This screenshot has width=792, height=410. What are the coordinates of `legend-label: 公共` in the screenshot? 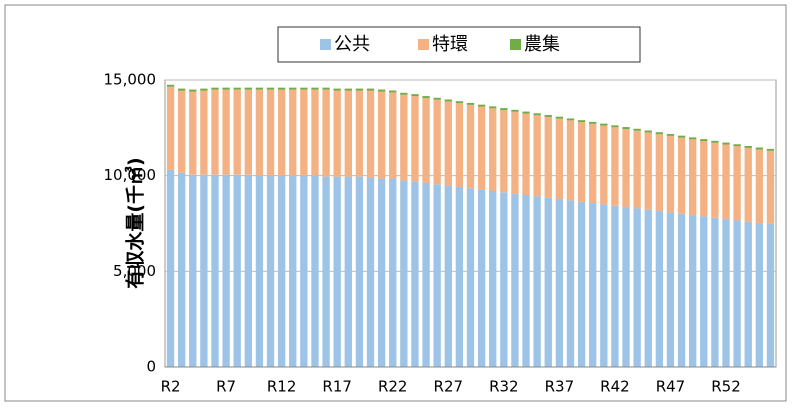 It's located at (352, 44).